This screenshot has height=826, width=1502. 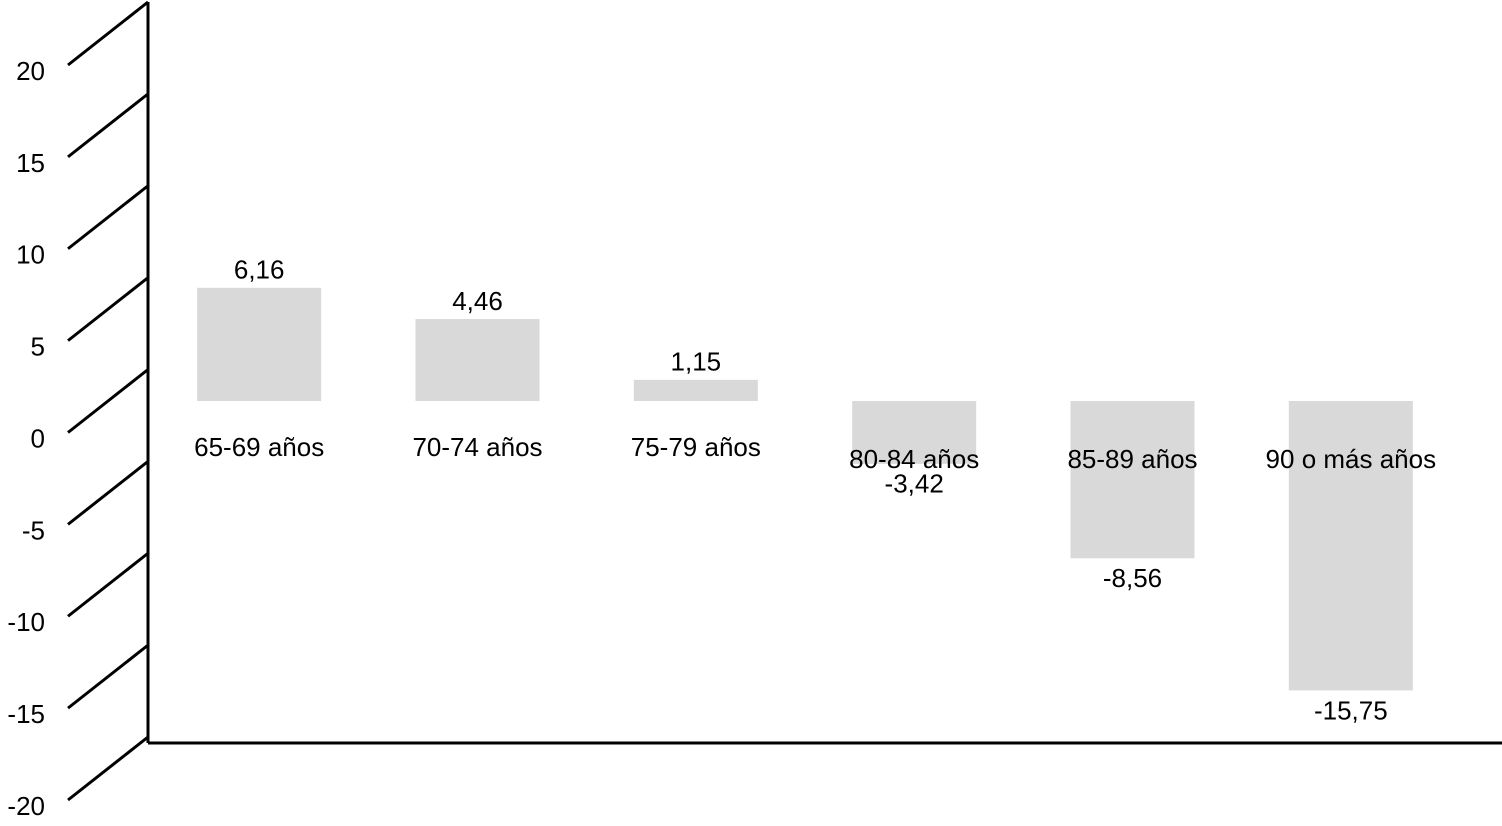 I want to click on y-tick-label: 0, so click(x=38, y=438).